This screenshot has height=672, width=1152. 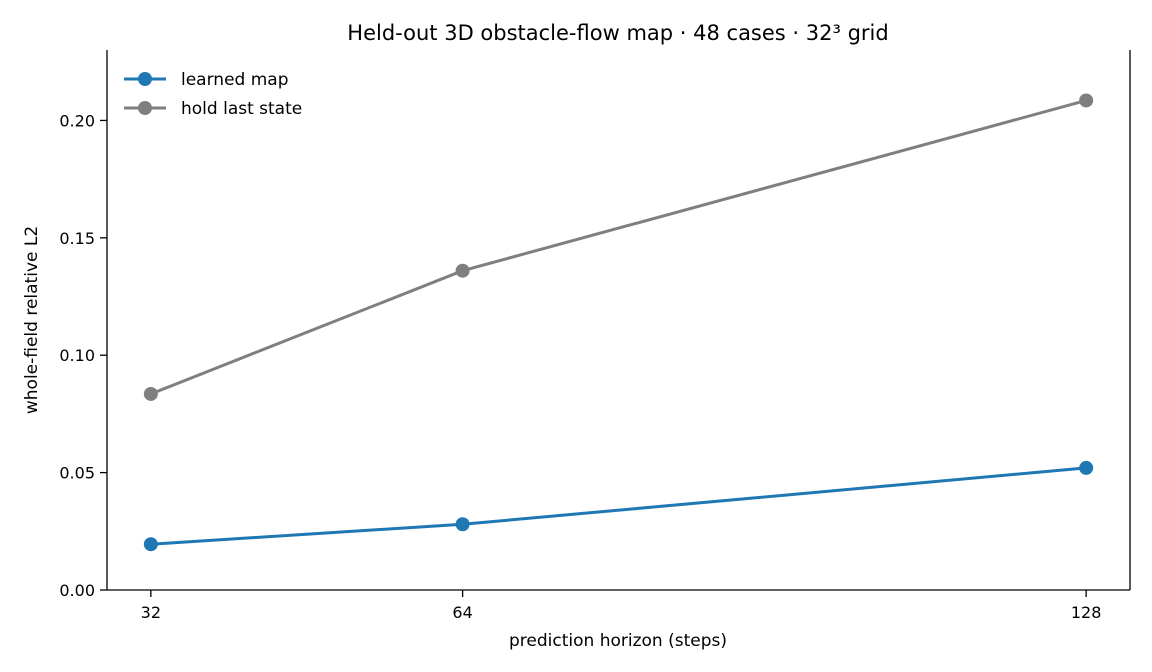 What do you see at coordinates (77, 120) in the screenshot?
I see `y-tick-label: 0.20` at bounding box center [77, 120].